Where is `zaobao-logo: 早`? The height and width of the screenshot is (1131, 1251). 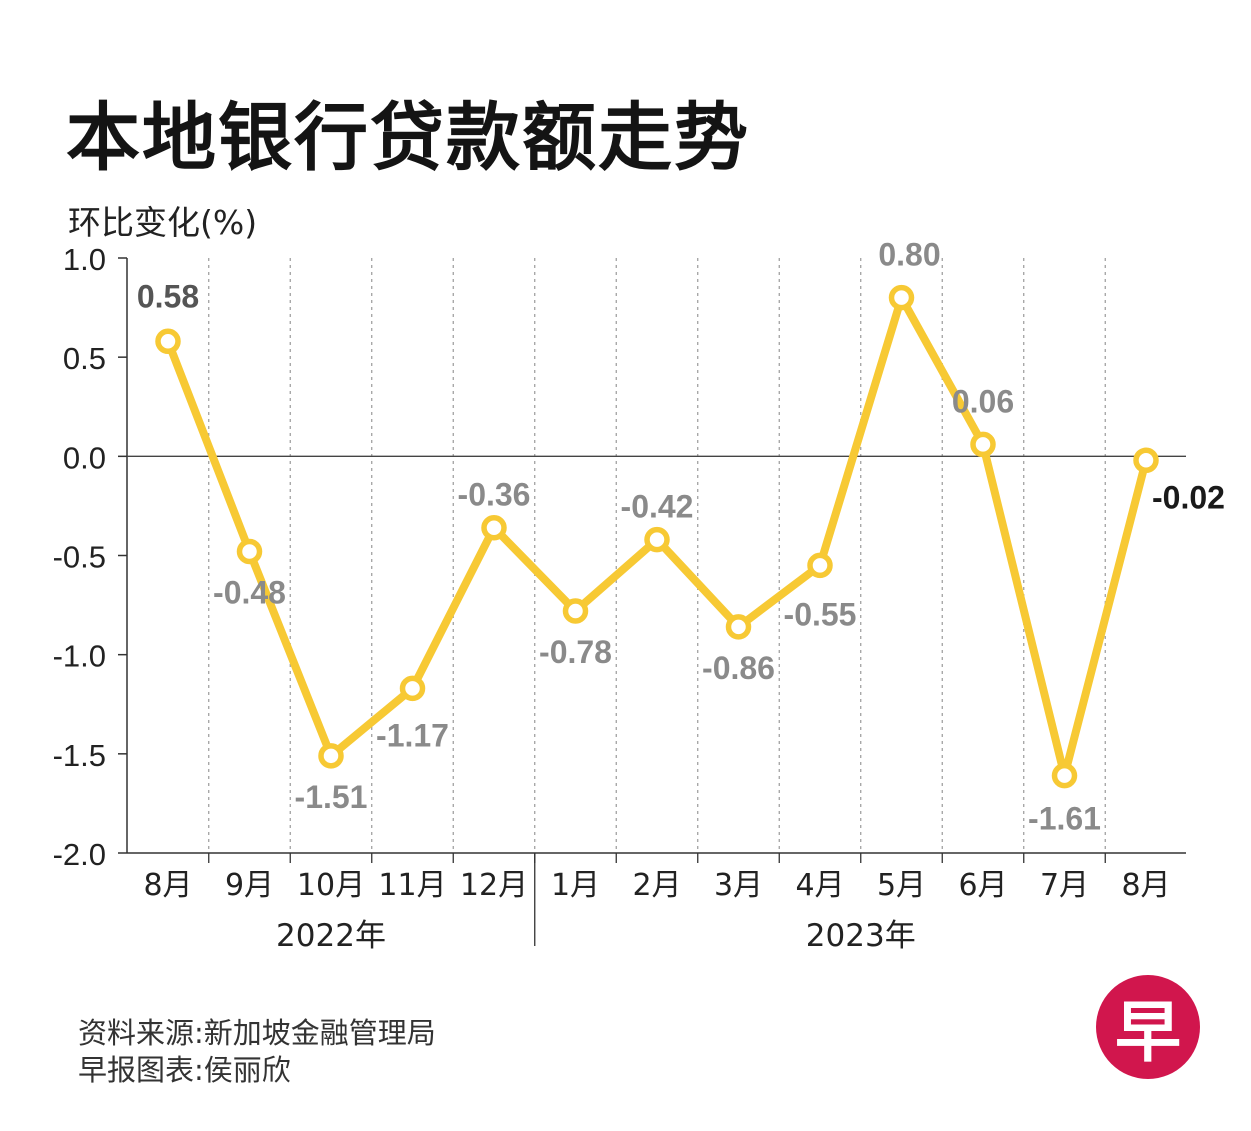
zaobao-logo: 早 is located at coordinates (1148, 1027).